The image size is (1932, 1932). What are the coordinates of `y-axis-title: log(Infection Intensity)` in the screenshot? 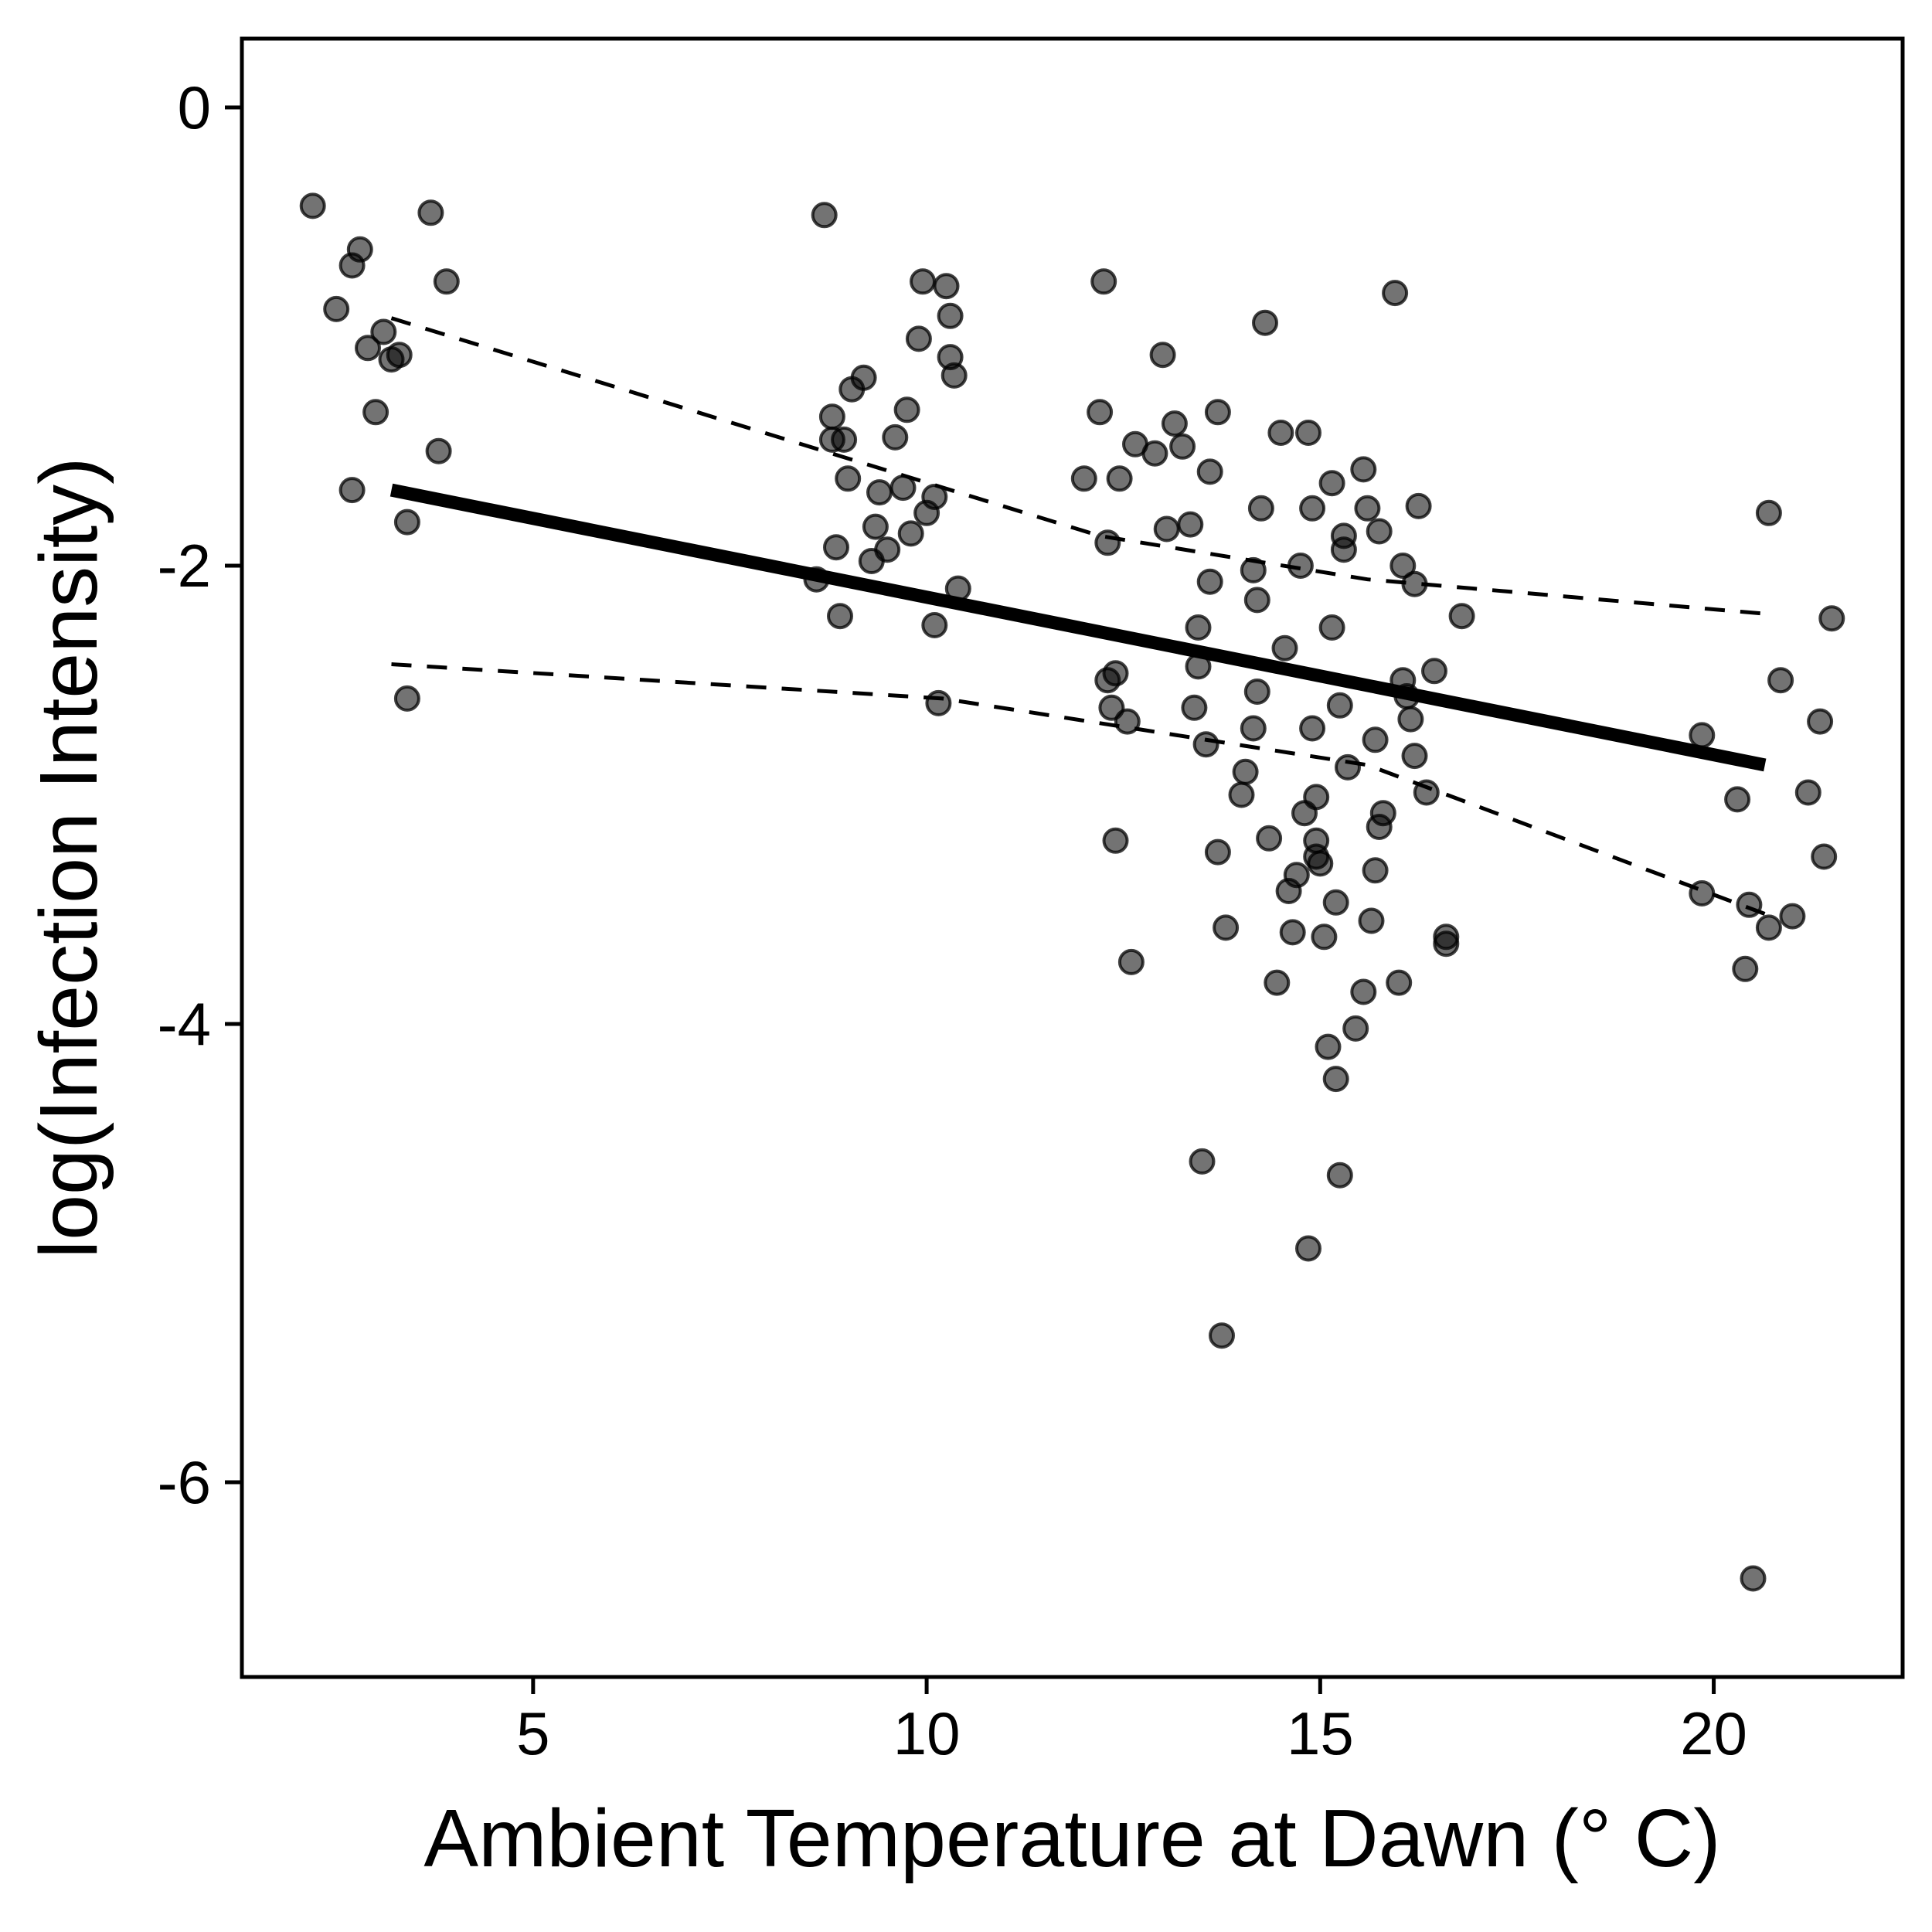 It's located at (68, 858).